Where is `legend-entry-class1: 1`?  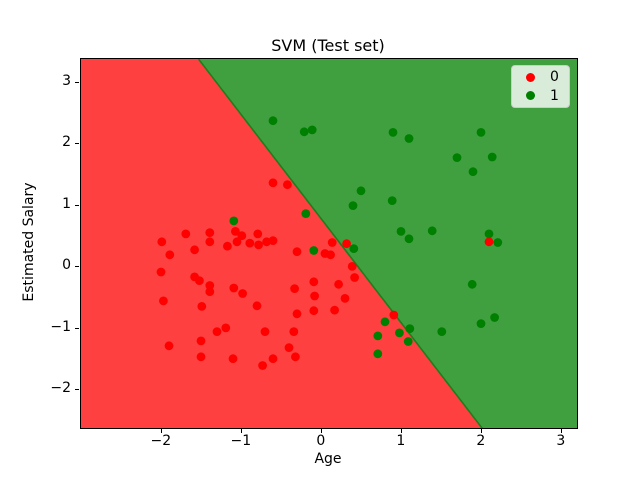 legend-entry-class1: 1 is located at coordinates (540, 96).